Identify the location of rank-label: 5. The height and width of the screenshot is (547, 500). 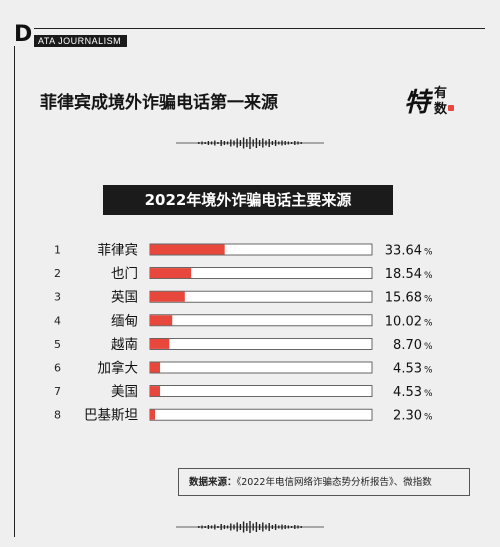
(57, 344).